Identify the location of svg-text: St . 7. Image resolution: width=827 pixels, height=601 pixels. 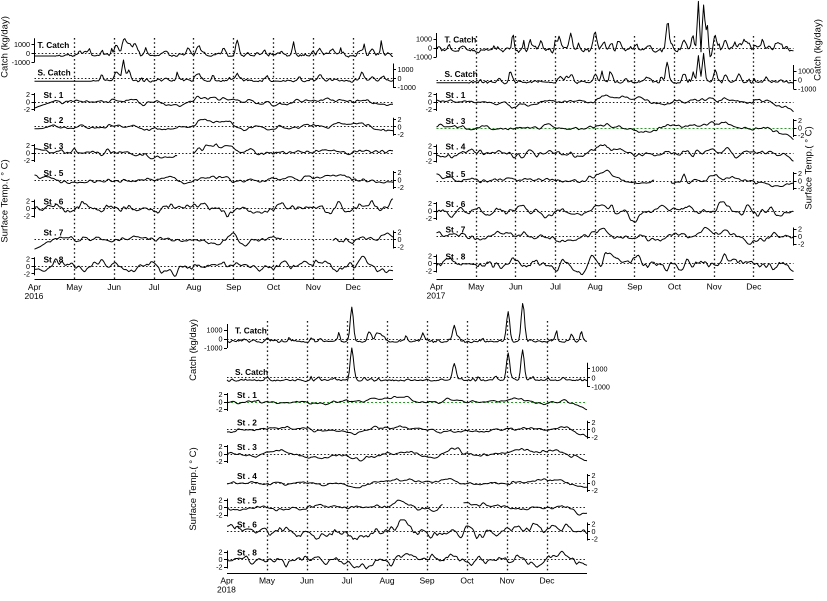
(456, 230).